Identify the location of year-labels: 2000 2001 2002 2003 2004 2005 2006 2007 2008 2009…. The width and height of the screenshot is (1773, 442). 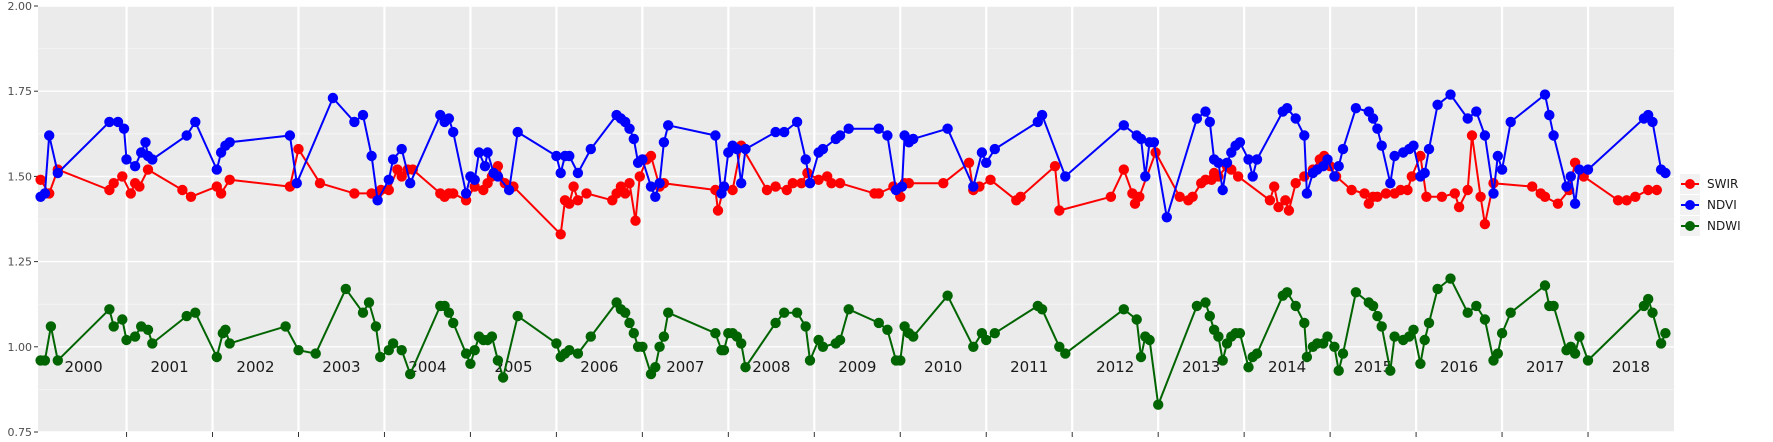
(857, 367).